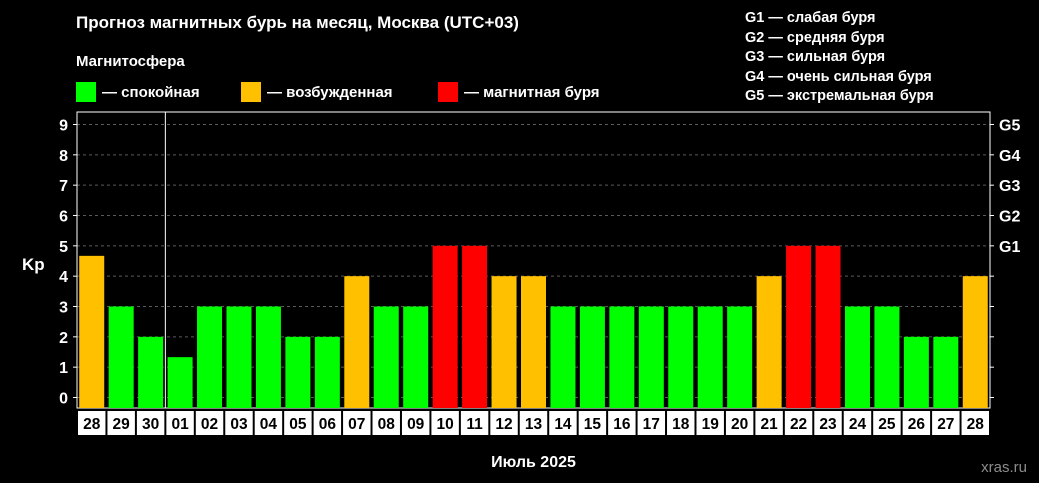 This screenshot has height=483, width=1039. I want to click on x-tick-label: 06, so click(328, 424).